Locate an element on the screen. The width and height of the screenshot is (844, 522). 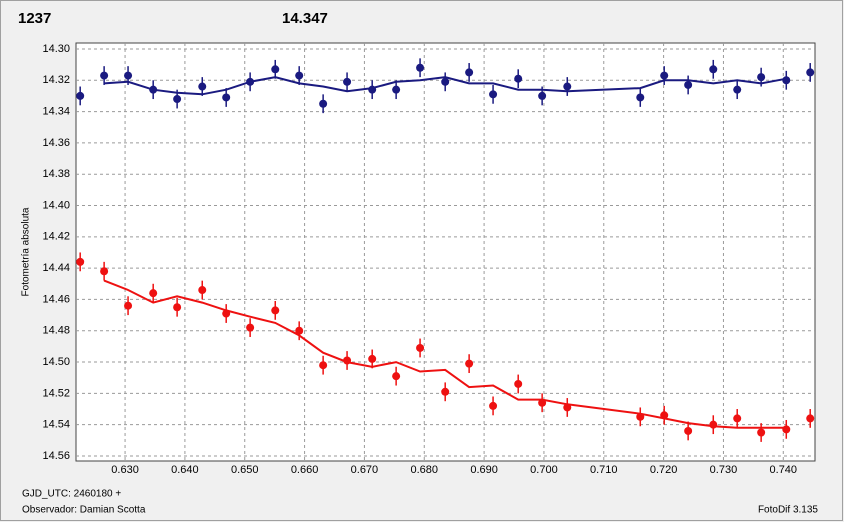
x-tick-label: 0.730 is located at coordinates (724, 470).